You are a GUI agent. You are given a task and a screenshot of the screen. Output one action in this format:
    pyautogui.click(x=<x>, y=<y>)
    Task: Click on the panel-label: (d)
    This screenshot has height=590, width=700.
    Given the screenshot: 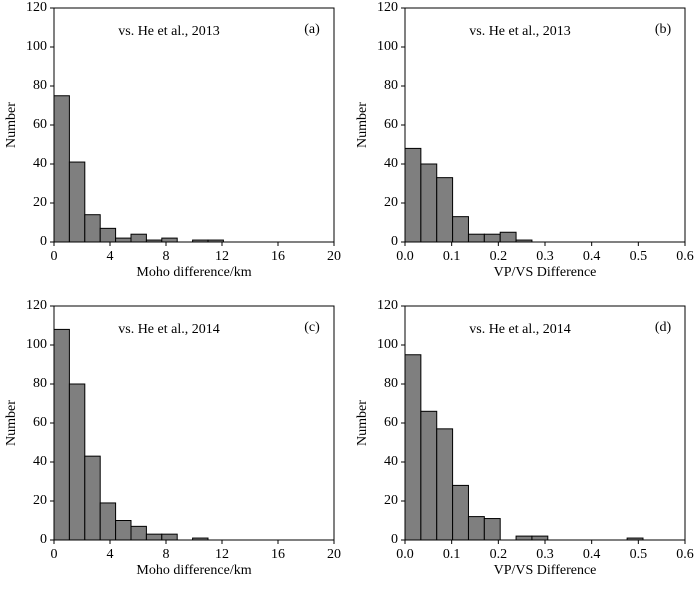 What is the action you would take?
    pyautogui.click(x=663, y=327)
    